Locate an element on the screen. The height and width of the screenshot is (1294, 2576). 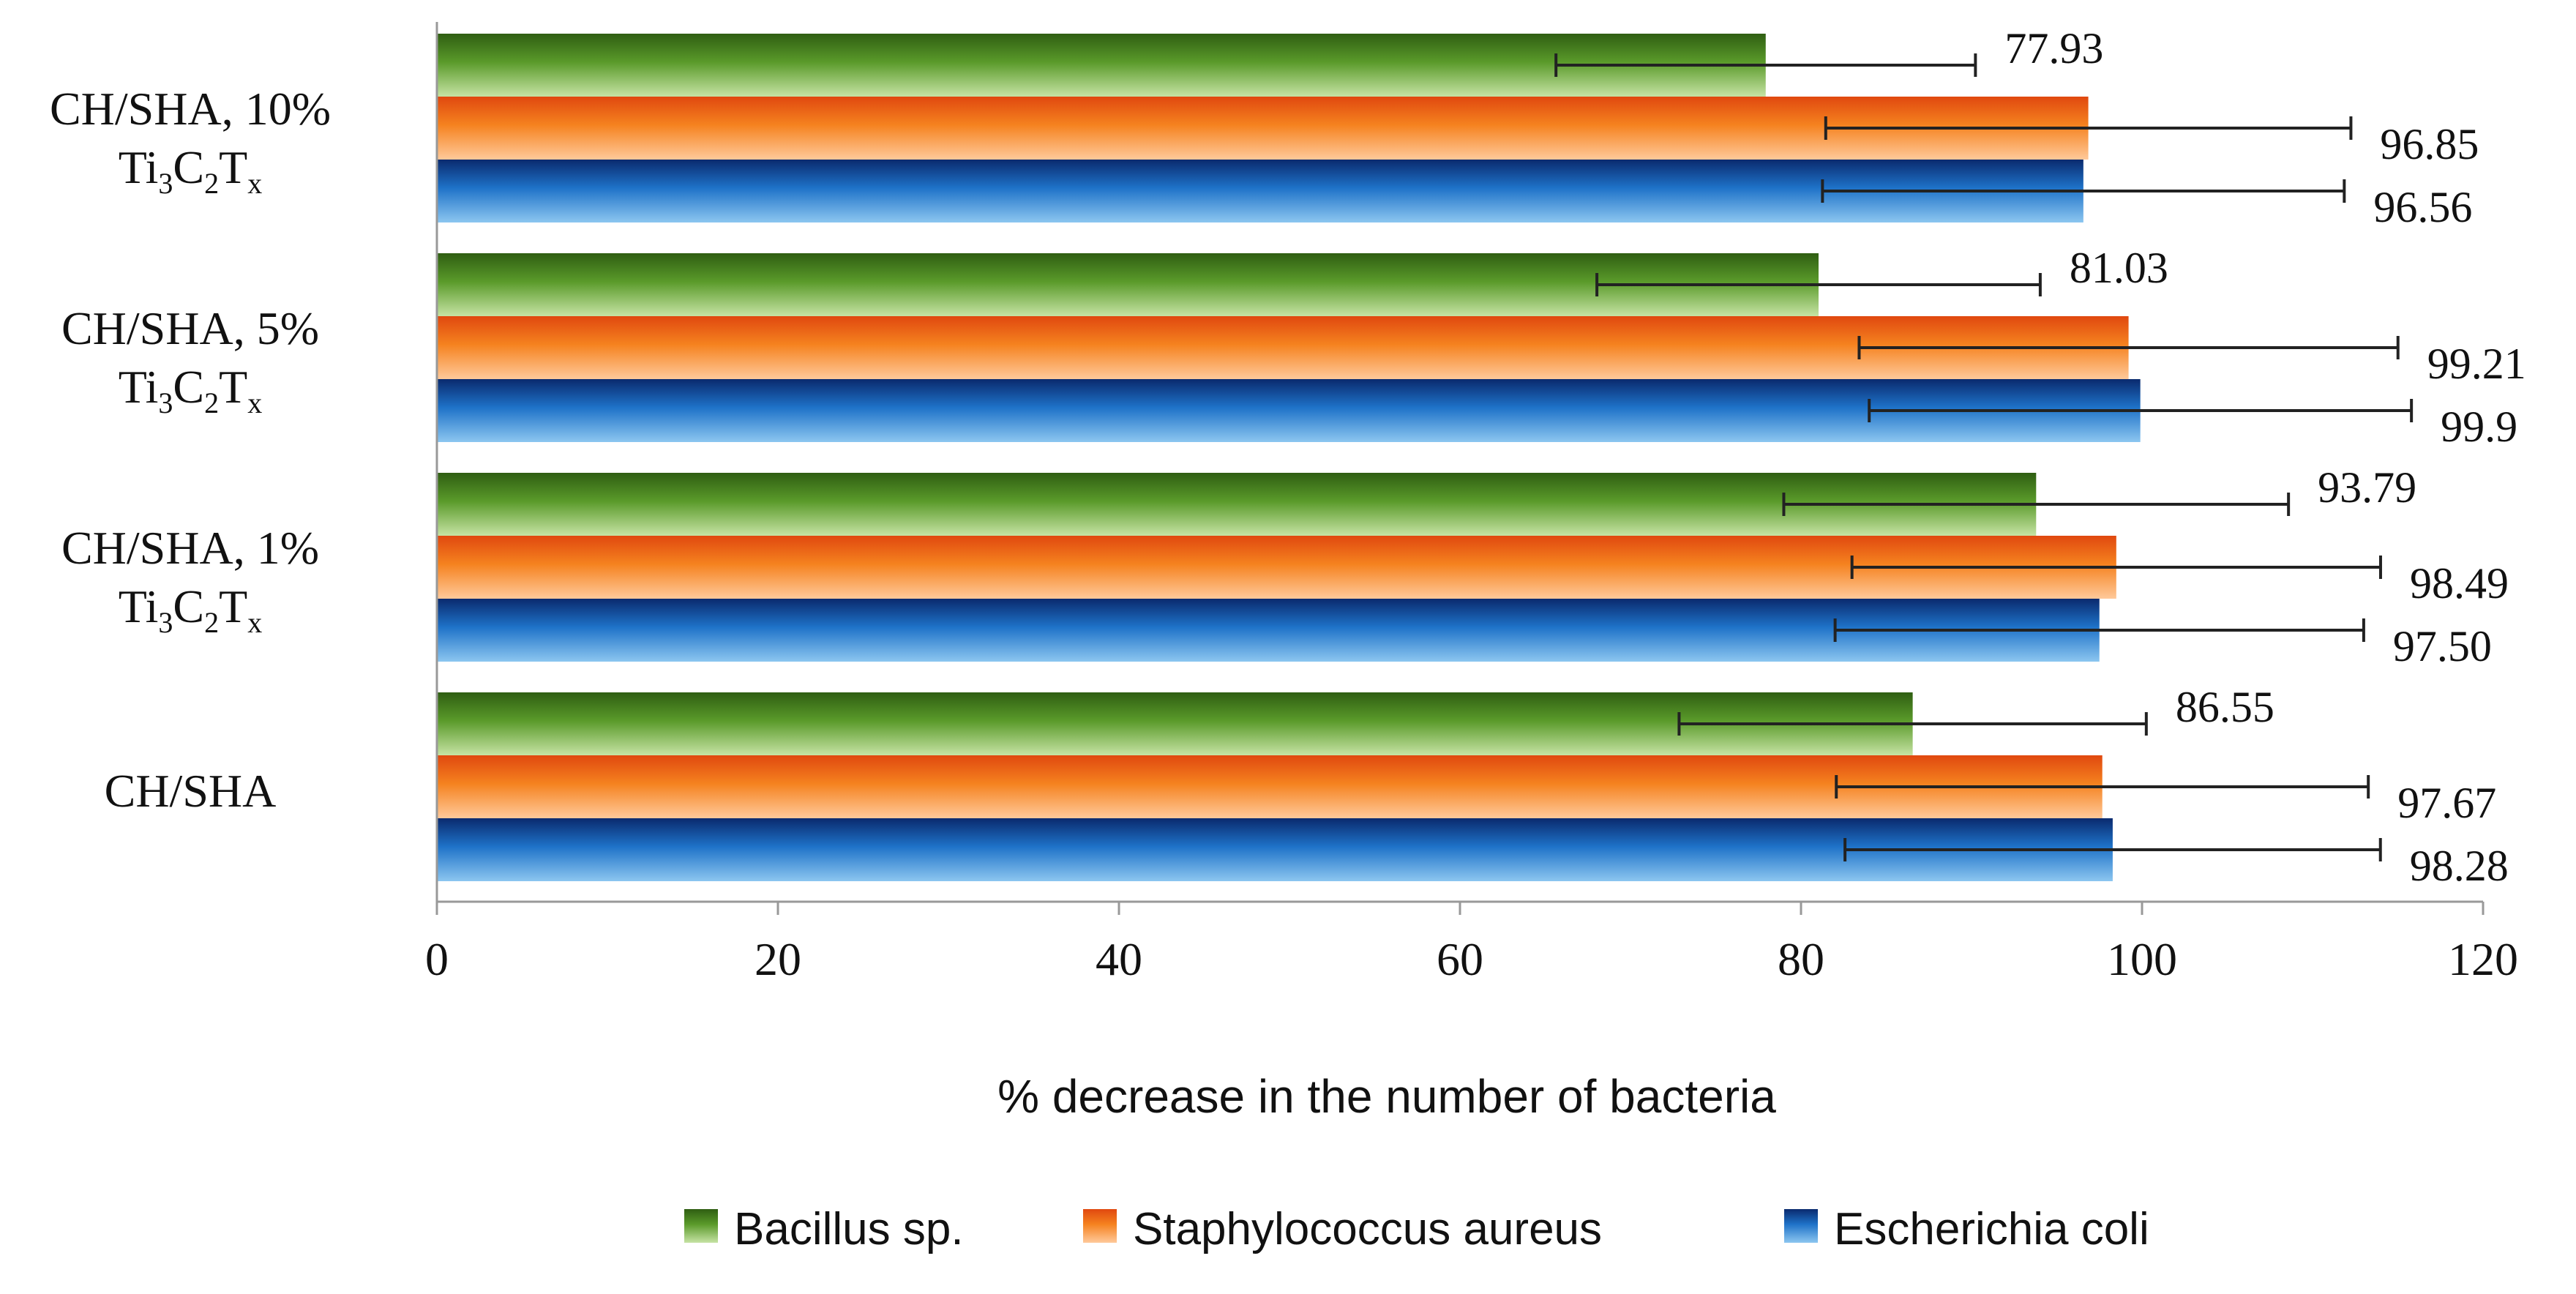
legend-item: Bacillus sp. is located at coordinates (824, 1229).